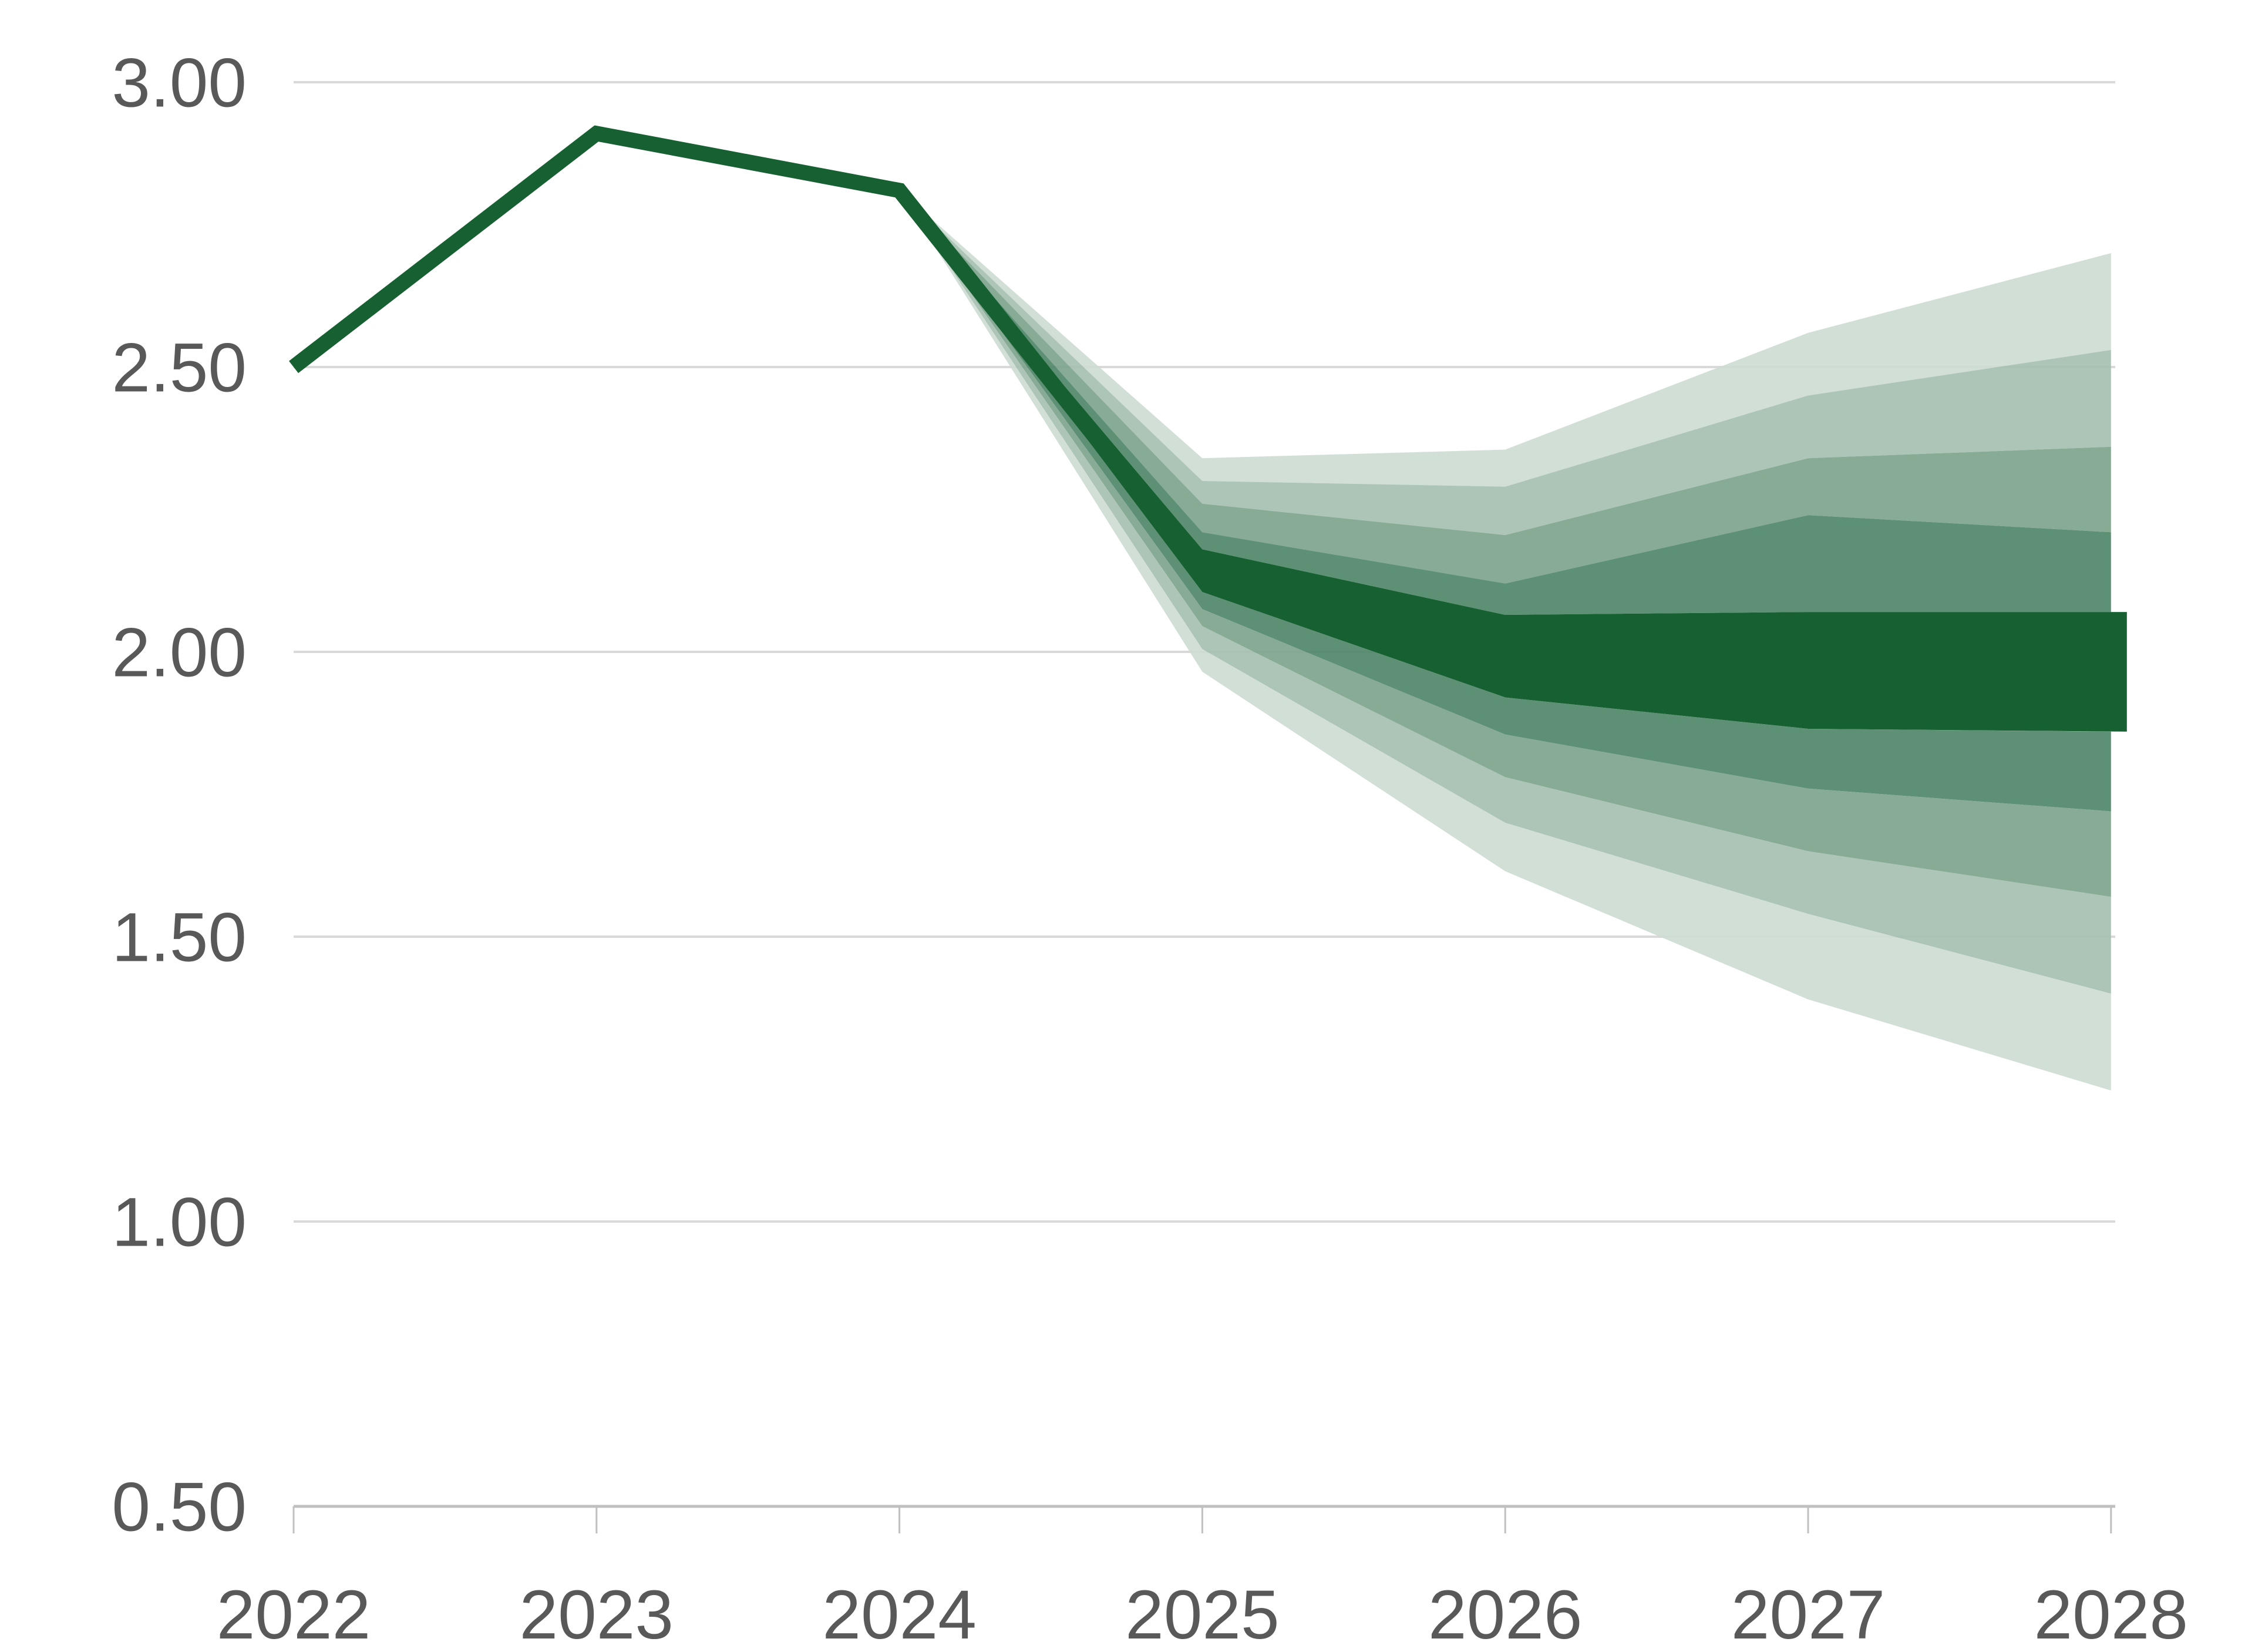  Describe the element at coordinates (180, 83) in the screenshot. I see `y-axis-label: 3.00` at that location.